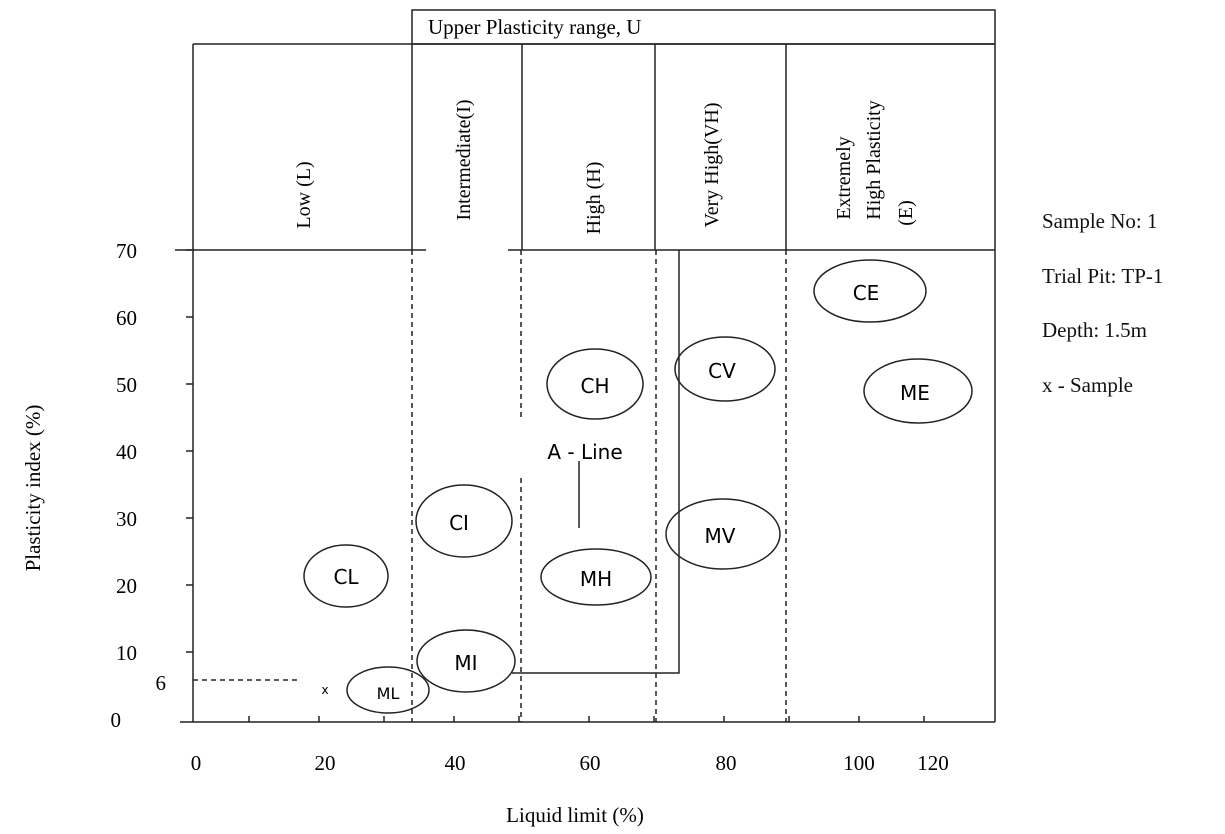  Describe the element at coordinates (126, 318) in the screenshot. I see `y-tick-label-60: 60` at that location.